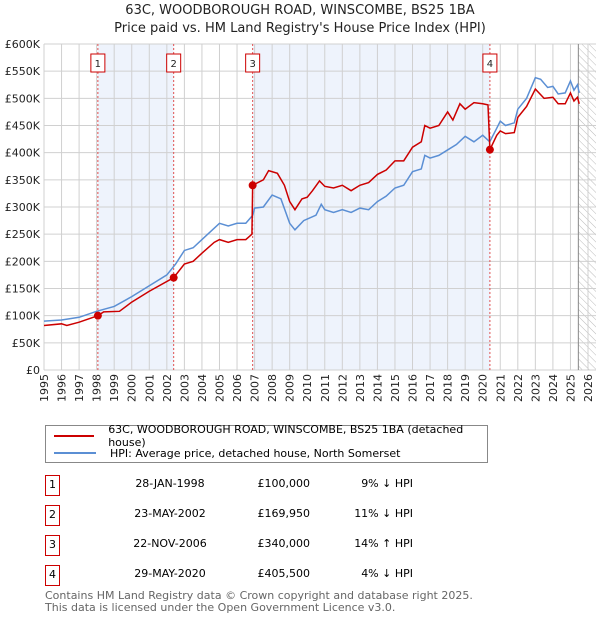 This screenshot has height=620, width=600. I want to click on x-tick-label: 2014, so click(377, 388).